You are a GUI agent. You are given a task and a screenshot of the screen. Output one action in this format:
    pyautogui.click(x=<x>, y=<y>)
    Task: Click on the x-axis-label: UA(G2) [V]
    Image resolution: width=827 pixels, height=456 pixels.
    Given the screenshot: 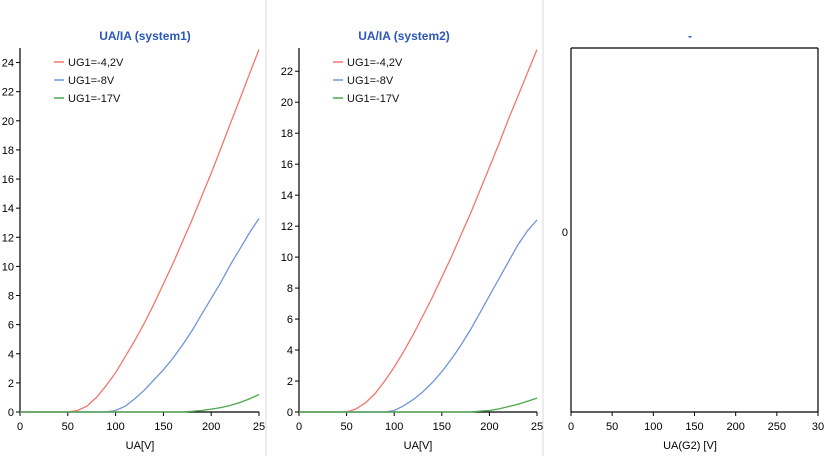 What is the action you would take?
    pyautogui.click(x=690, y=446)
    